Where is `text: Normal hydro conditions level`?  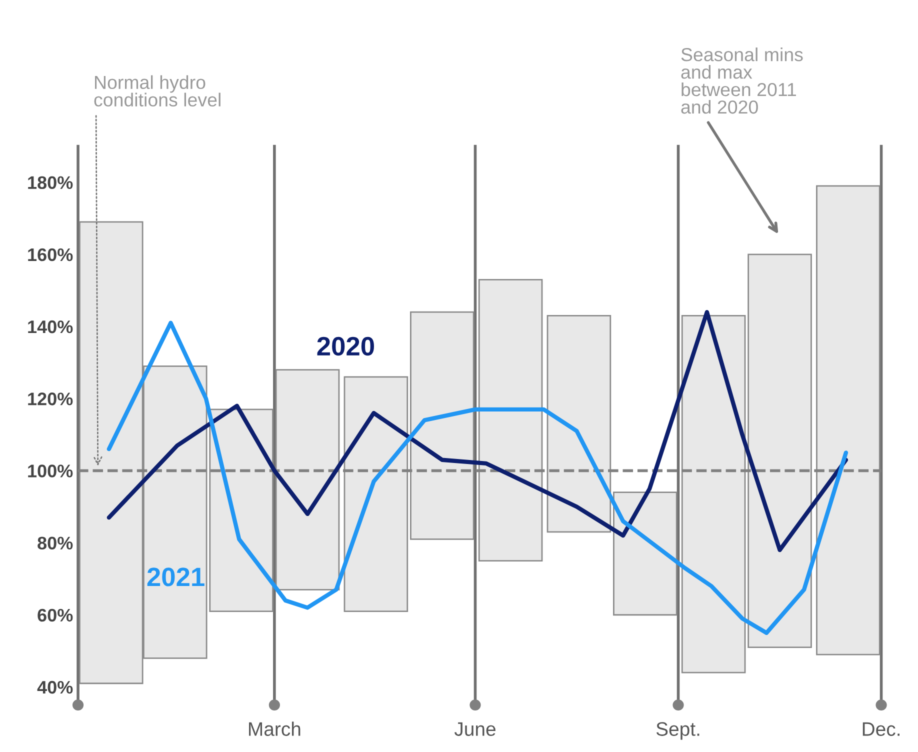 text: Normal hydro conditions level is located at coordinates (157, 91).